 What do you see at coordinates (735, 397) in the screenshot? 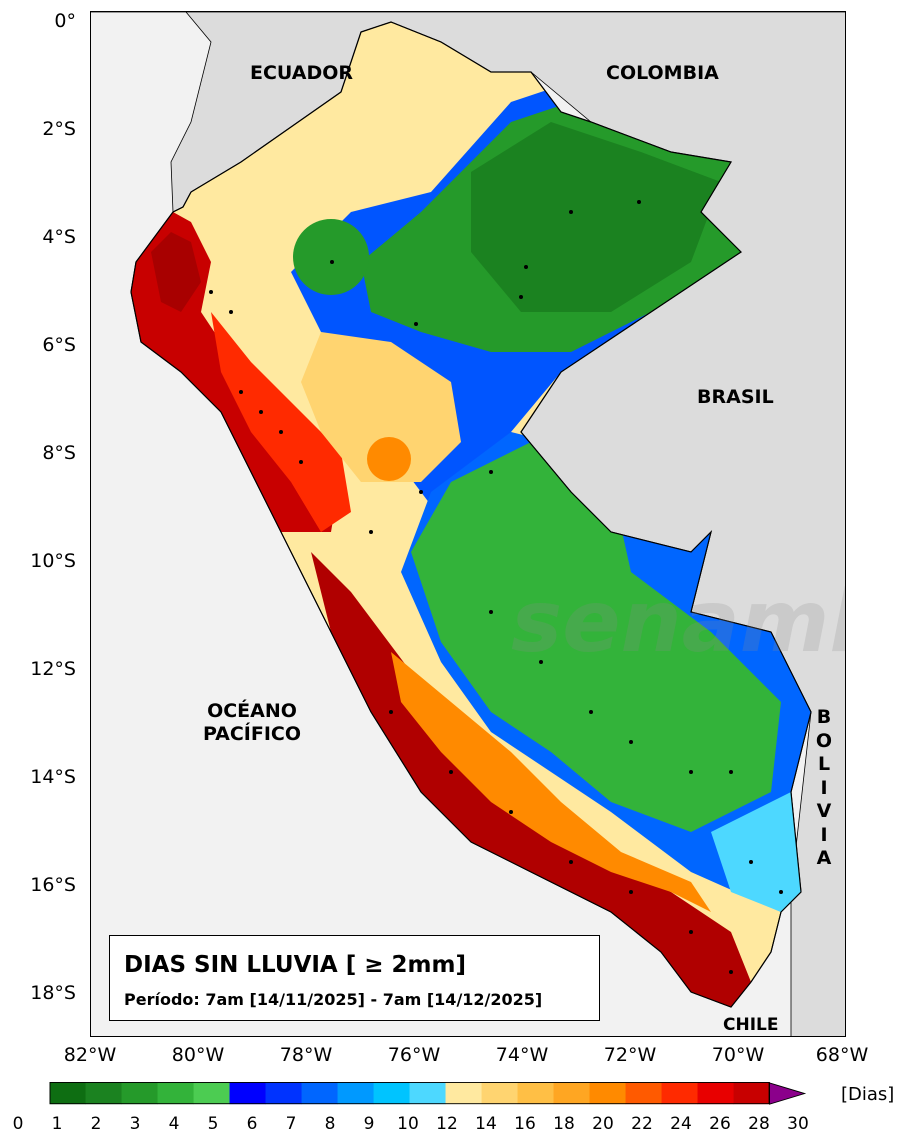
I see `country-label-brasil: BRASIL` at bounding box center [735, 397].